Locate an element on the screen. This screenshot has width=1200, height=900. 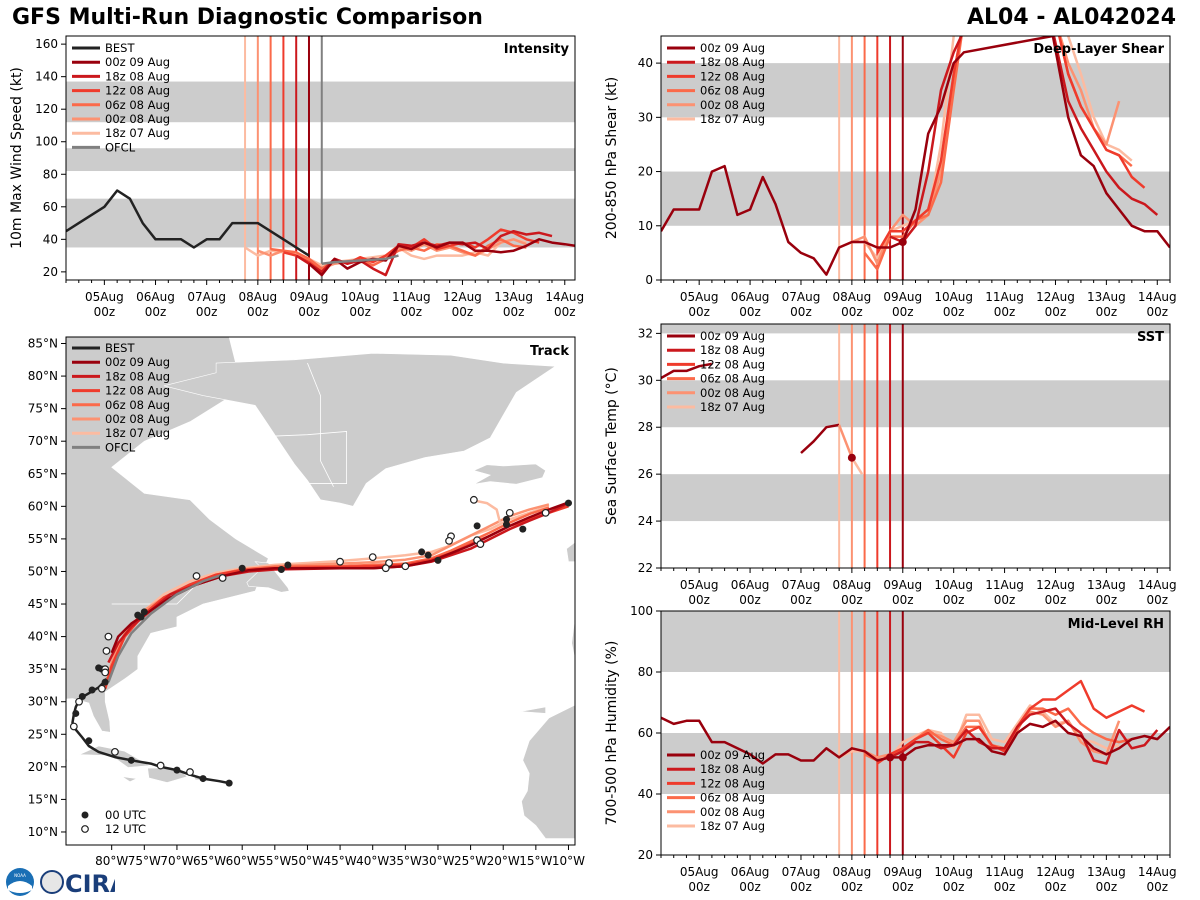
cira-wordmark: CIRA is located at coordinates (90, 884).